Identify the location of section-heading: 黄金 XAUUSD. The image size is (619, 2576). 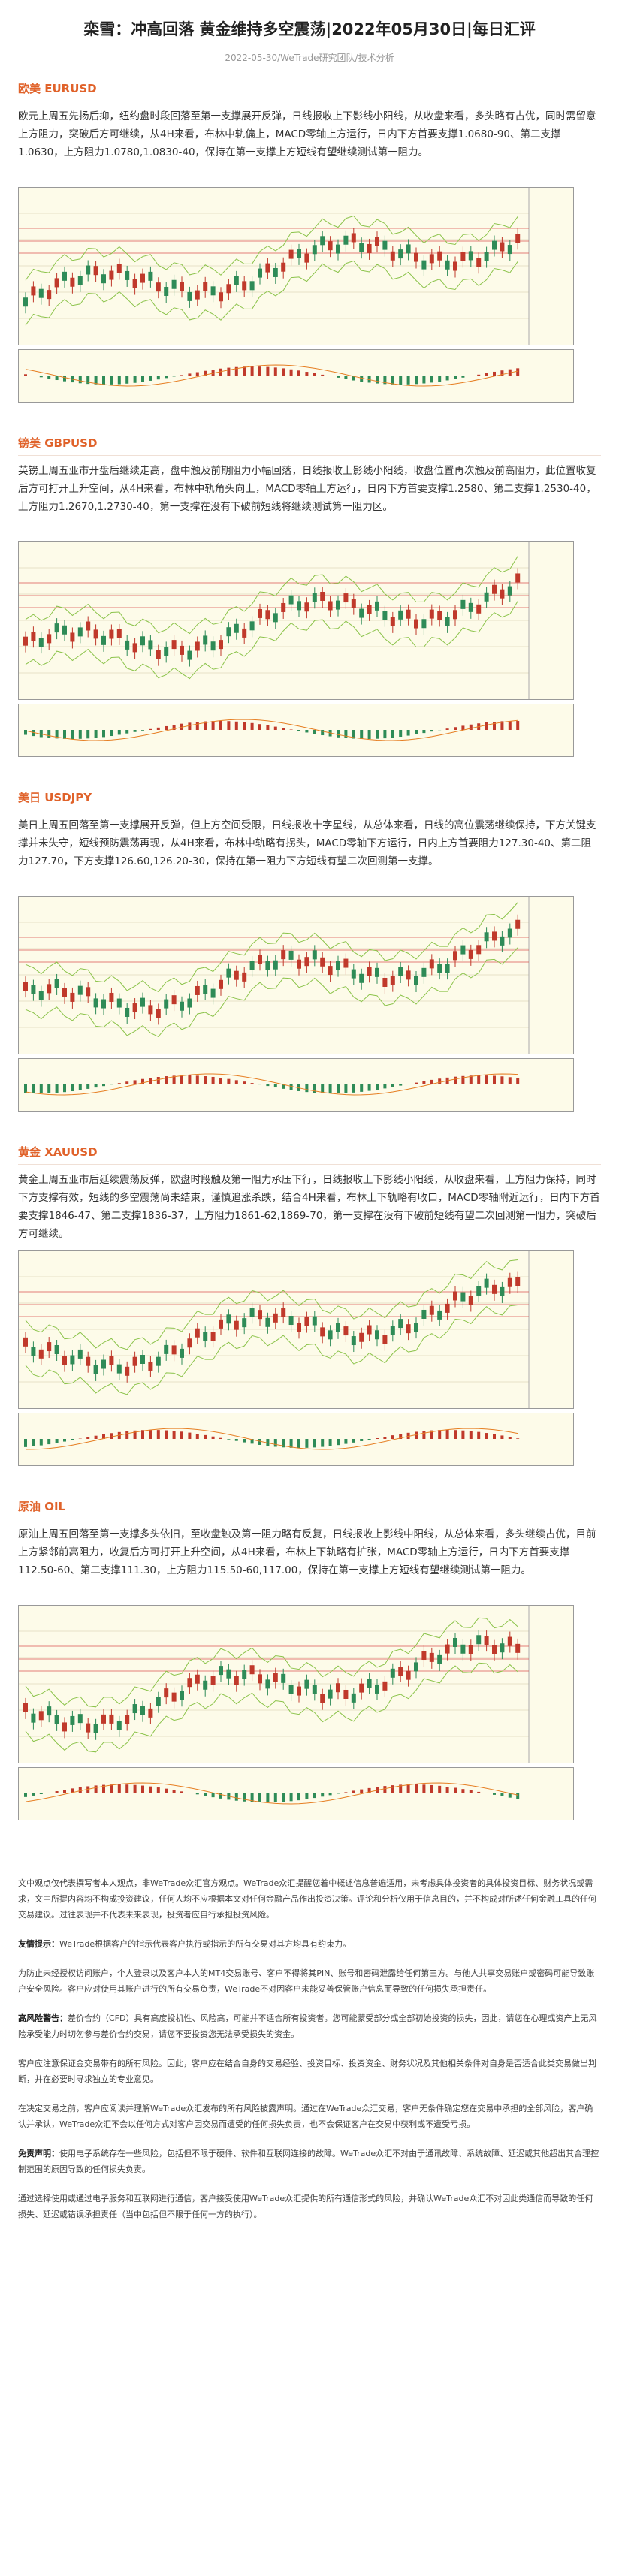
(309, 1154).